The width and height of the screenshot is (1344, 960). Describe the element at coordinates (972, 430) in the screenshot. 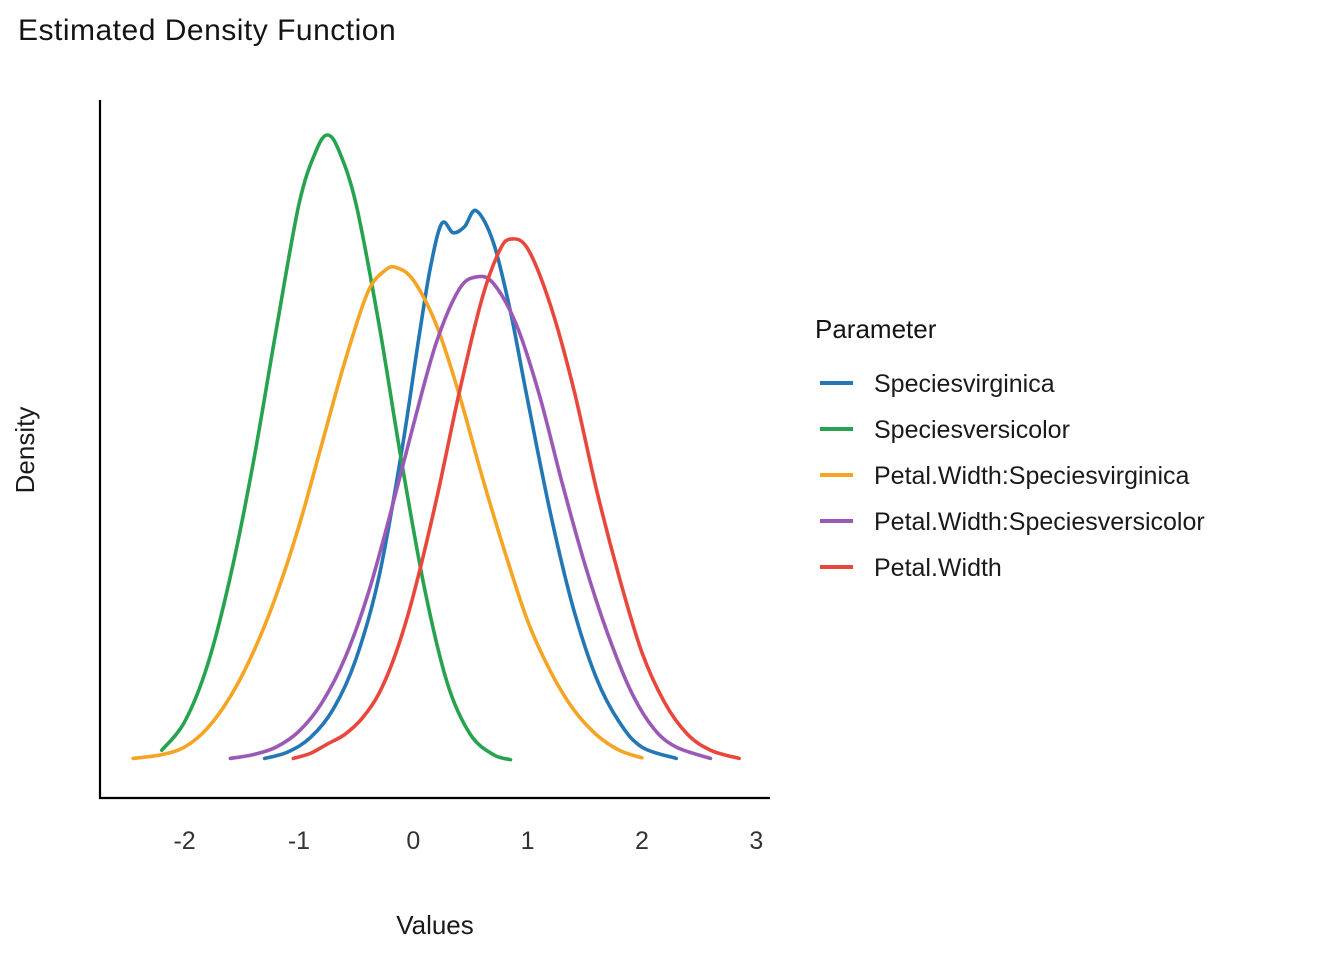

I see `legend-item-label: Speciesversicolor` at that location.